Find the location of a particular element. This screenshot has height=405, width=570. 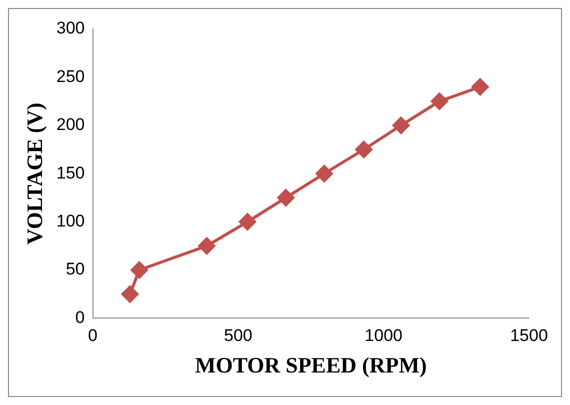

y-tick-label: 0 is located at coordinates (80, 317).